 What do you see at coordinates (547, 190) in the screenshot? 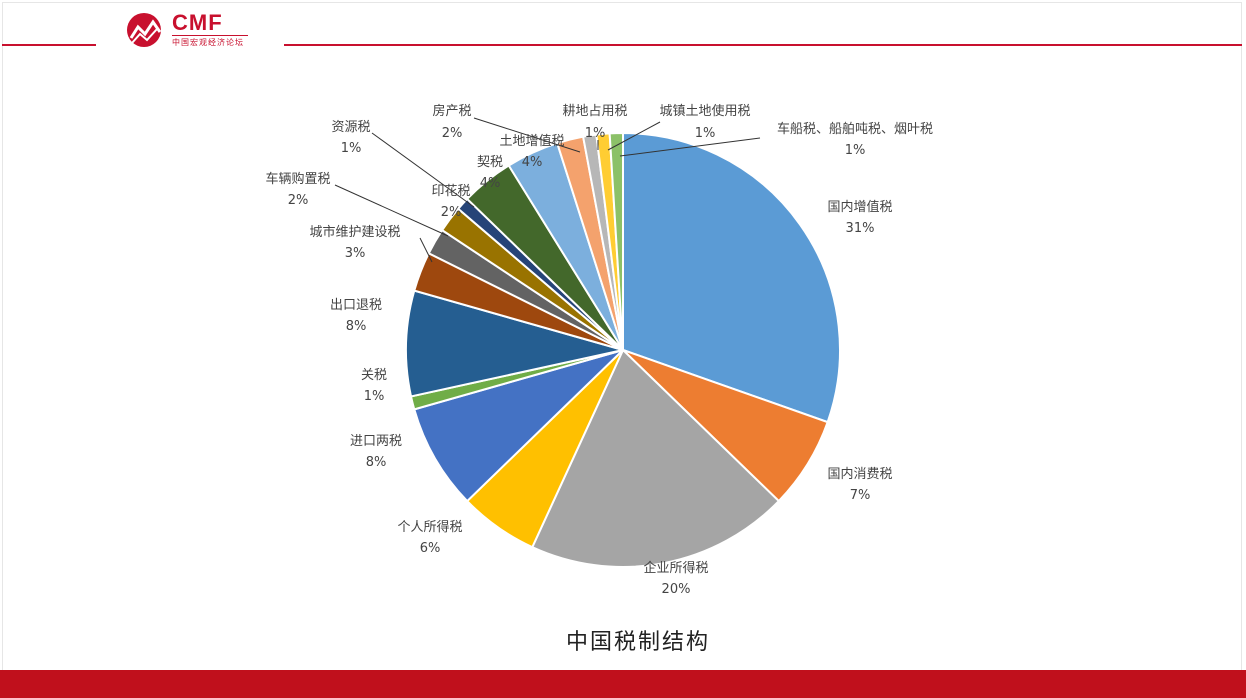
I see `leader-lines` at bounding box center [547, 190].